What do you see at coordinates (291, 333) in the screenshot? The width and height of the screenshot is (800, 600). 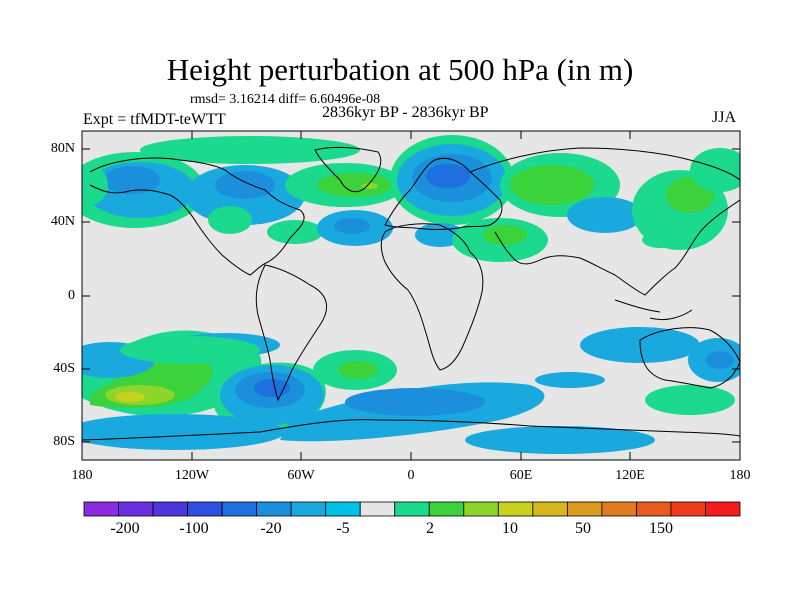 I see `coast-south-america` at bounding box center [291, 333].